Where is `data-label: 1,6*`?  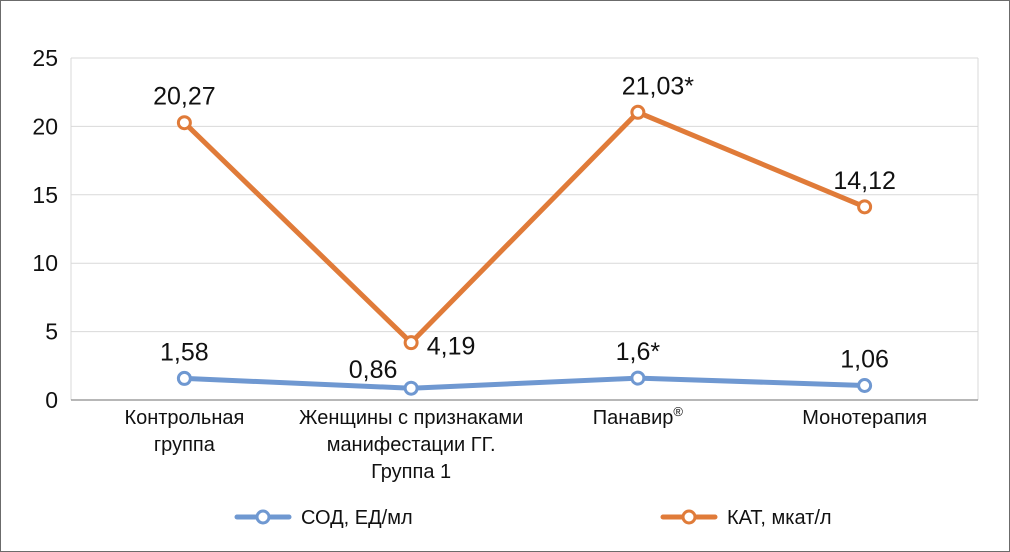
data-label: 1,6* is located at coordinates (638, 352).